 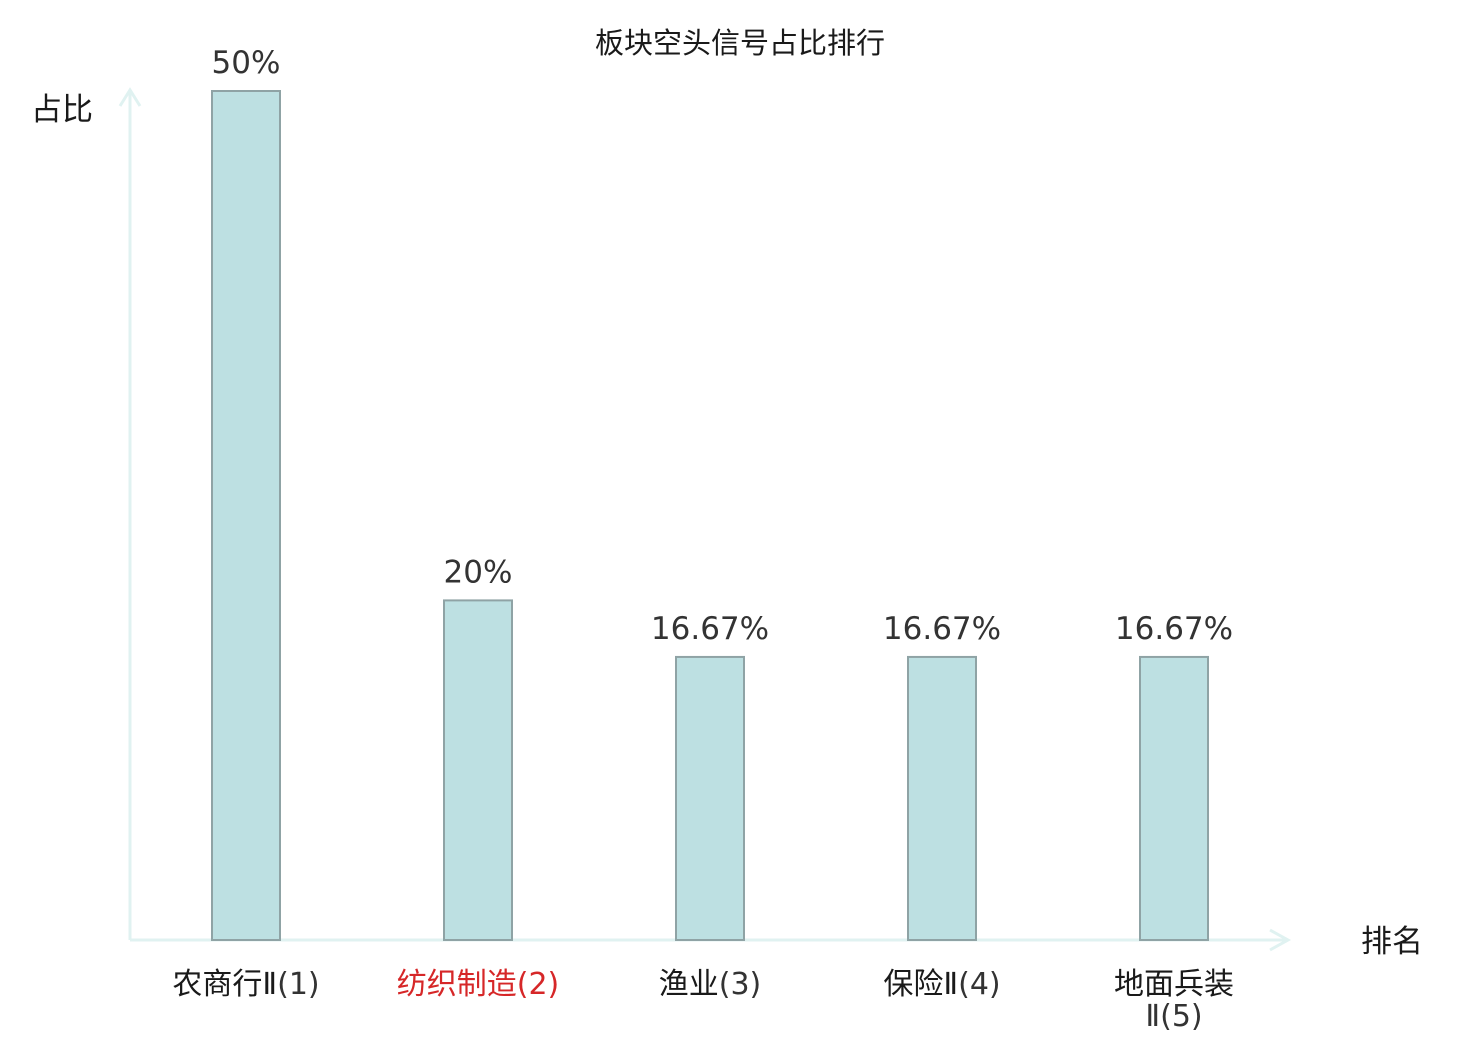 I want to click on value-label-3: 16.67%, so click(x=710, y=629).